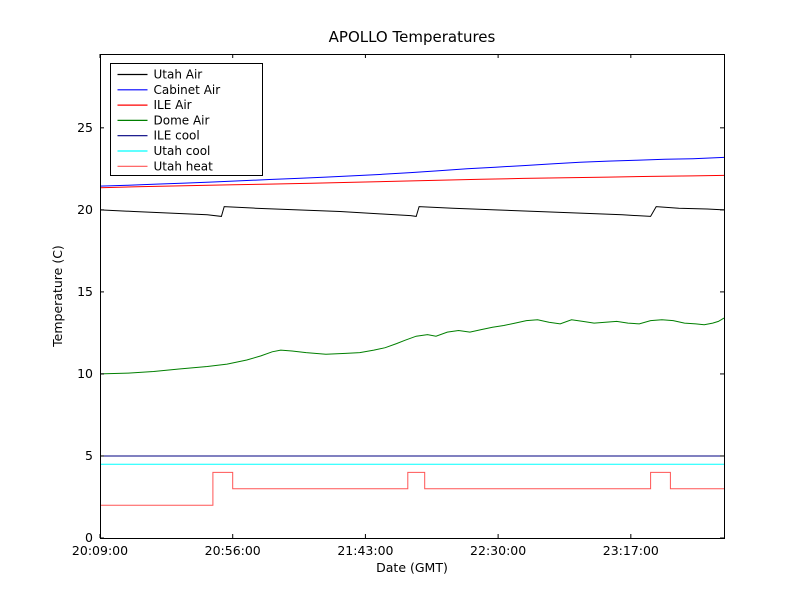 The height and width of the screenshot is (604, 800). What do you see at coordinates (184, 166) in the screenshot?
I see `legend-entry-label: Utah heat` at bounding box center [184, 166].